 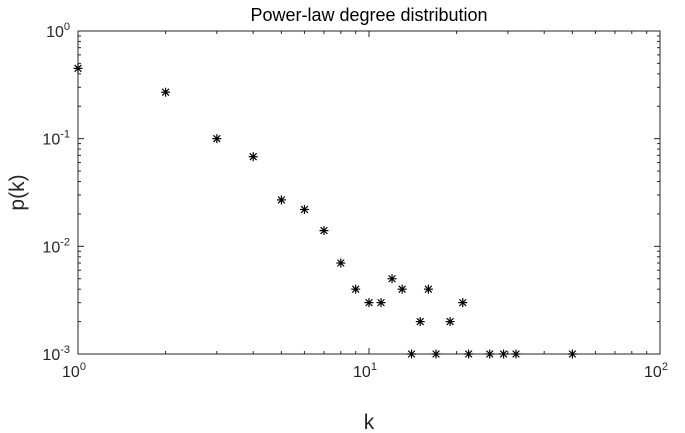 I want to click on y-axis-label: p(k), so click(x=17, y=192).